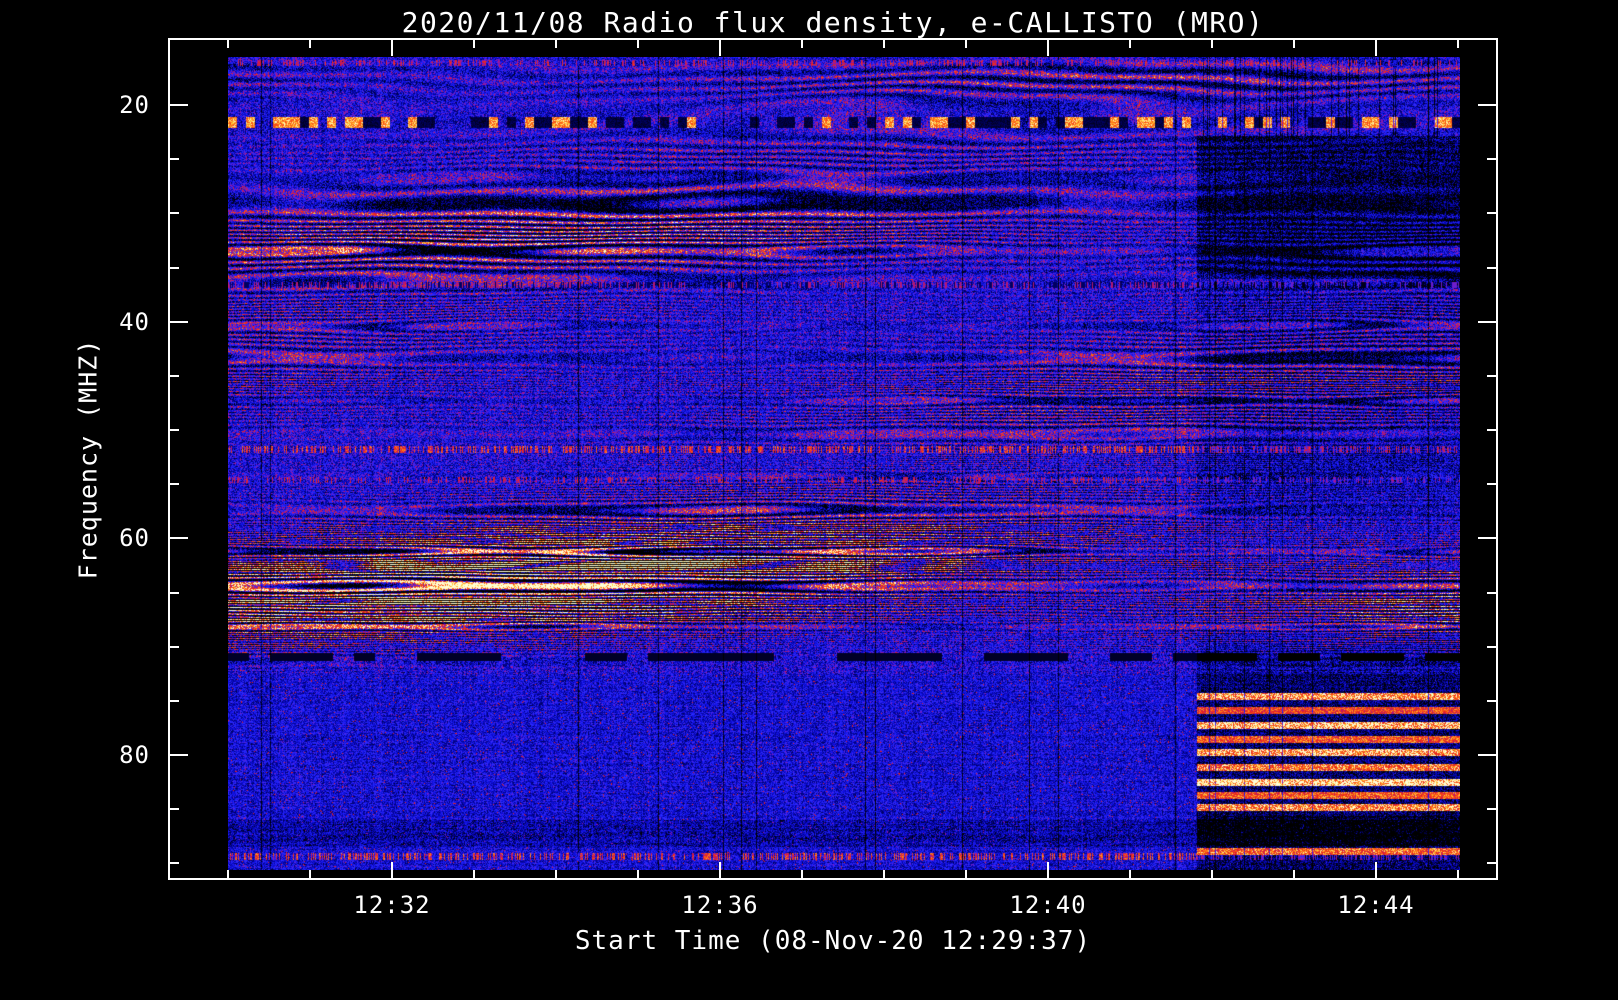  I want to click on y-tick-label: 40, so click(134, 322).